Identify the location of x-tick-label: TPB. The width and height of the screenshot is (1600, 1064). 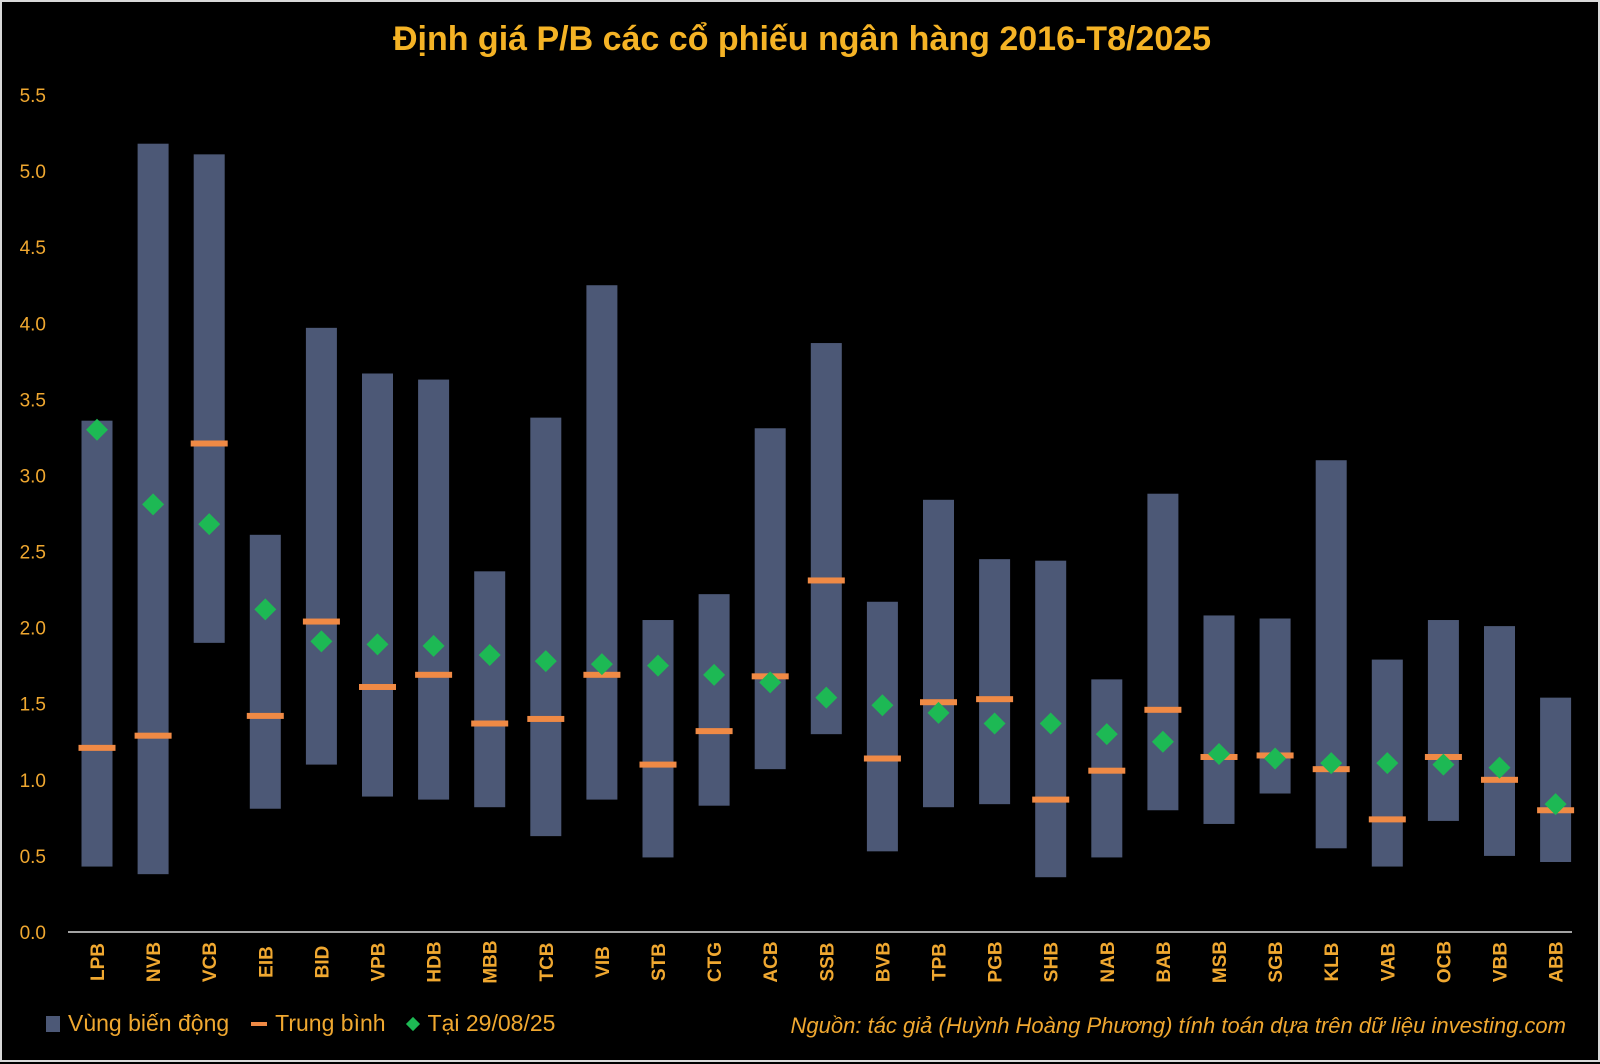
(940, 962).